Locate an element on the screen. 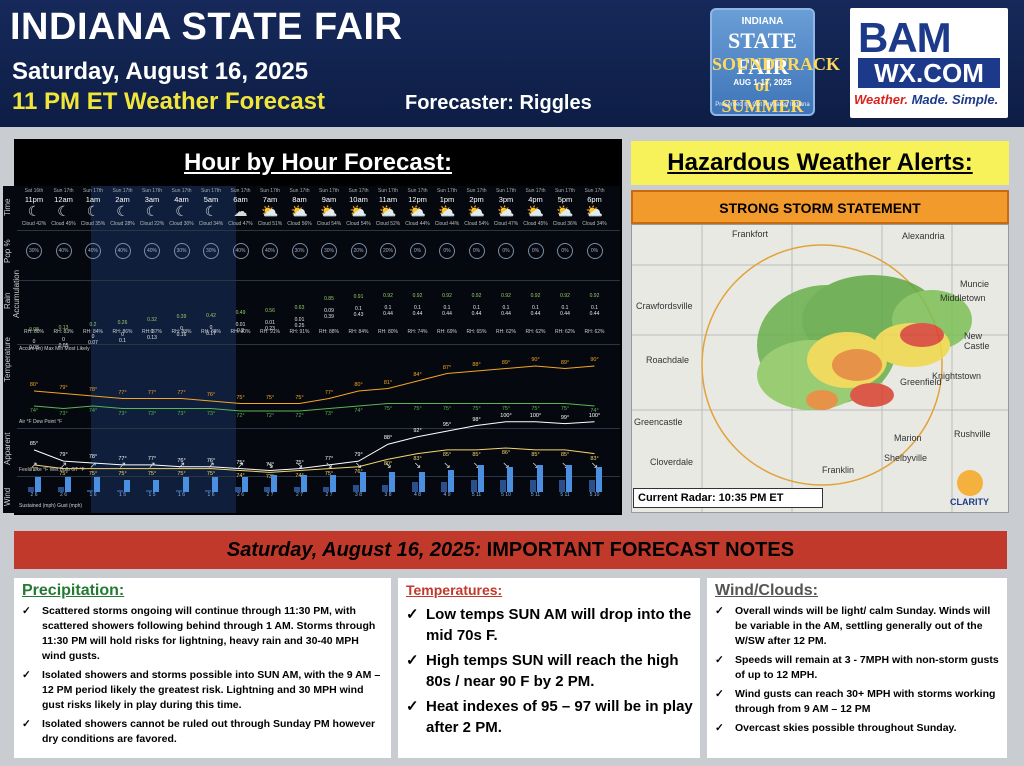  weather-icon: ☁ is located at coordinates (240, 211).